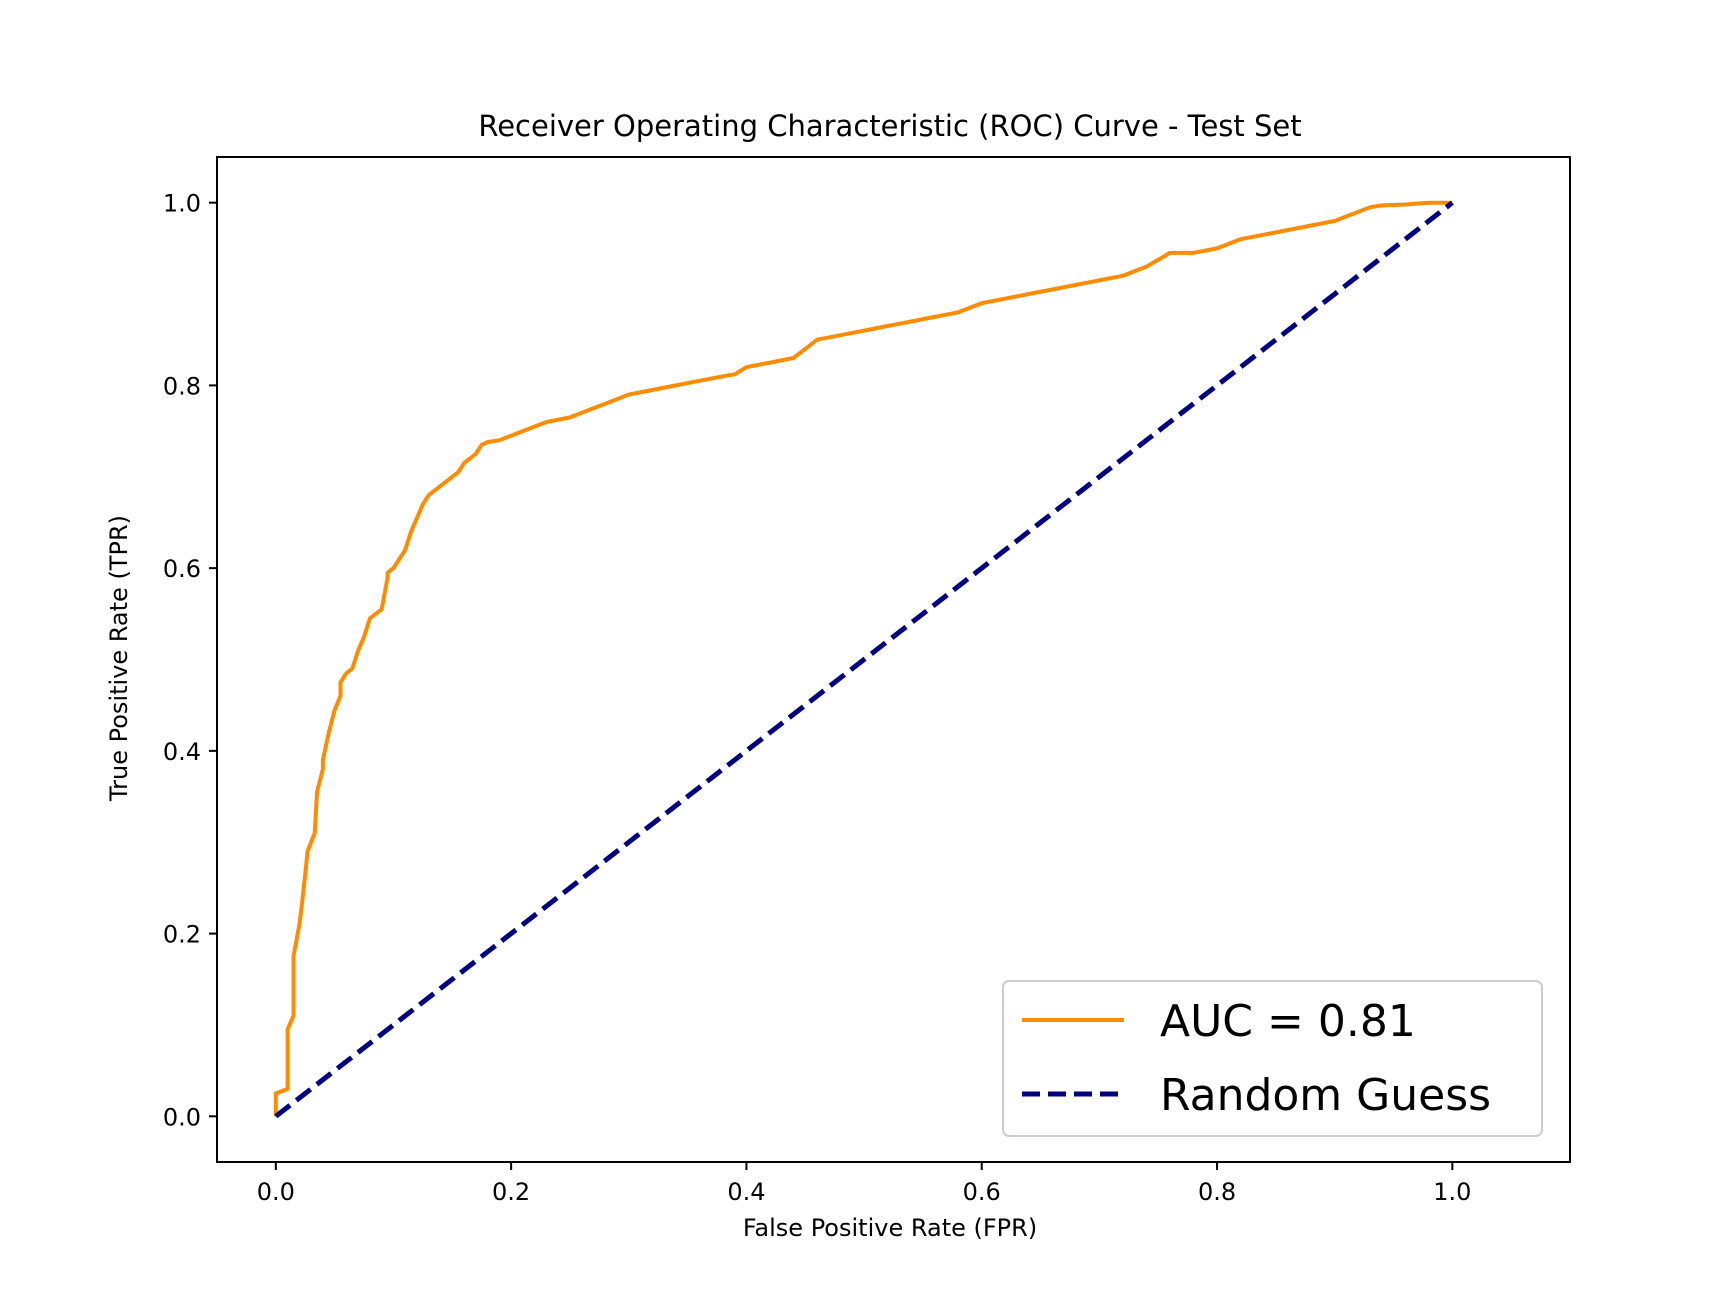  What do you see at coordinates (1217, 1192) in the screenshot?
I see `x-tick-label: 0.8` at bounding box center [1217, 1192].